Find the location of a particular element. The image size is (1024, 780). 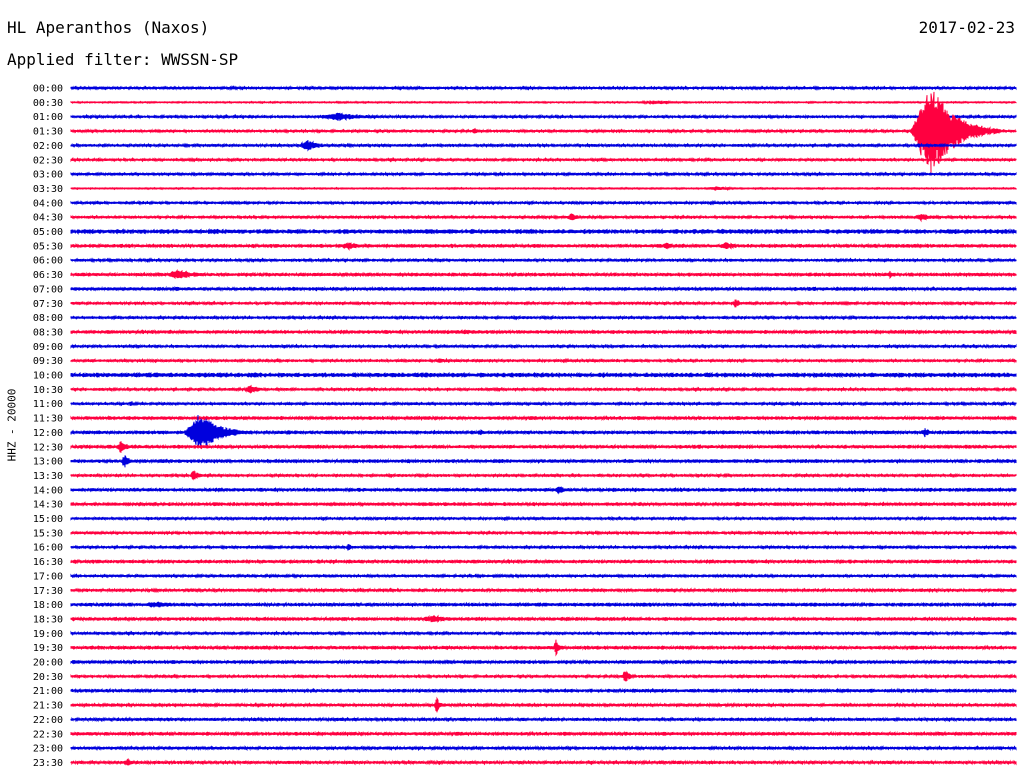

time-label-1430: 14:30 is located at coordinates (48, 505).